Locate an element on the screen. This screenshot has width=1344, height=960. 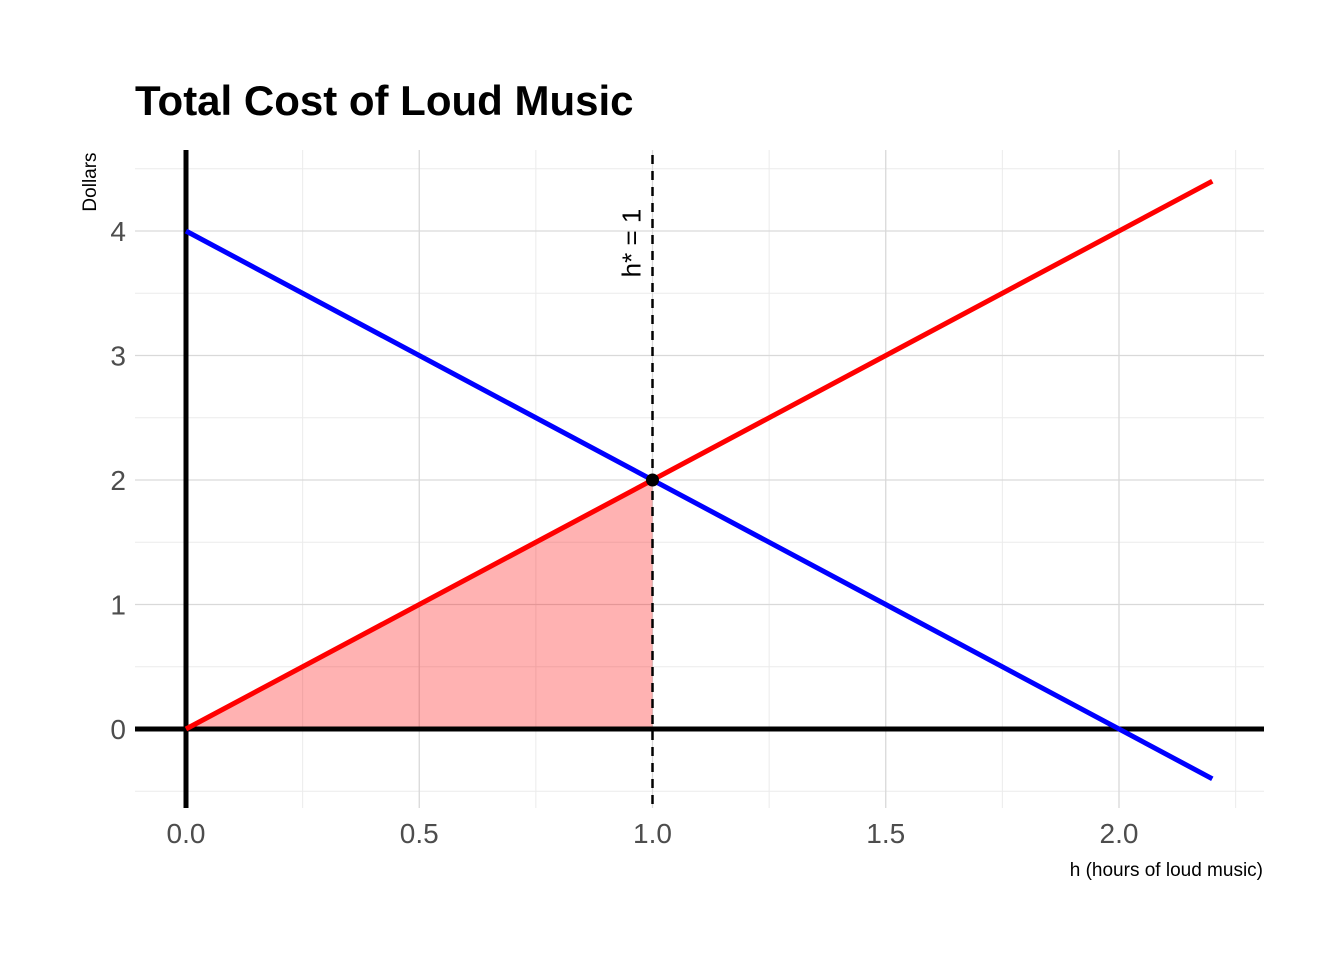
y-tick-label-1: 1 is located at coordinates (118, 605).